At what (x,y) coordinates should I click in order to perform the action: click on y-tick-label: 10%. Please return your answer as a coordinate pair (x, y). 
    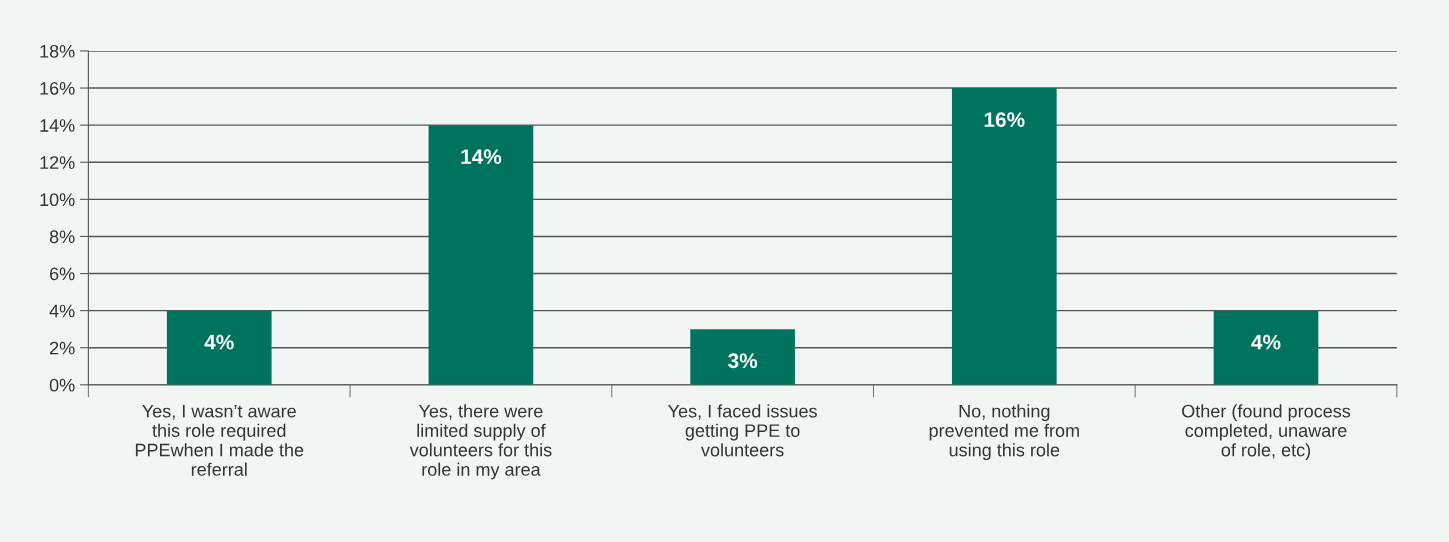
    Looking at the image, I should click on (57, 200).